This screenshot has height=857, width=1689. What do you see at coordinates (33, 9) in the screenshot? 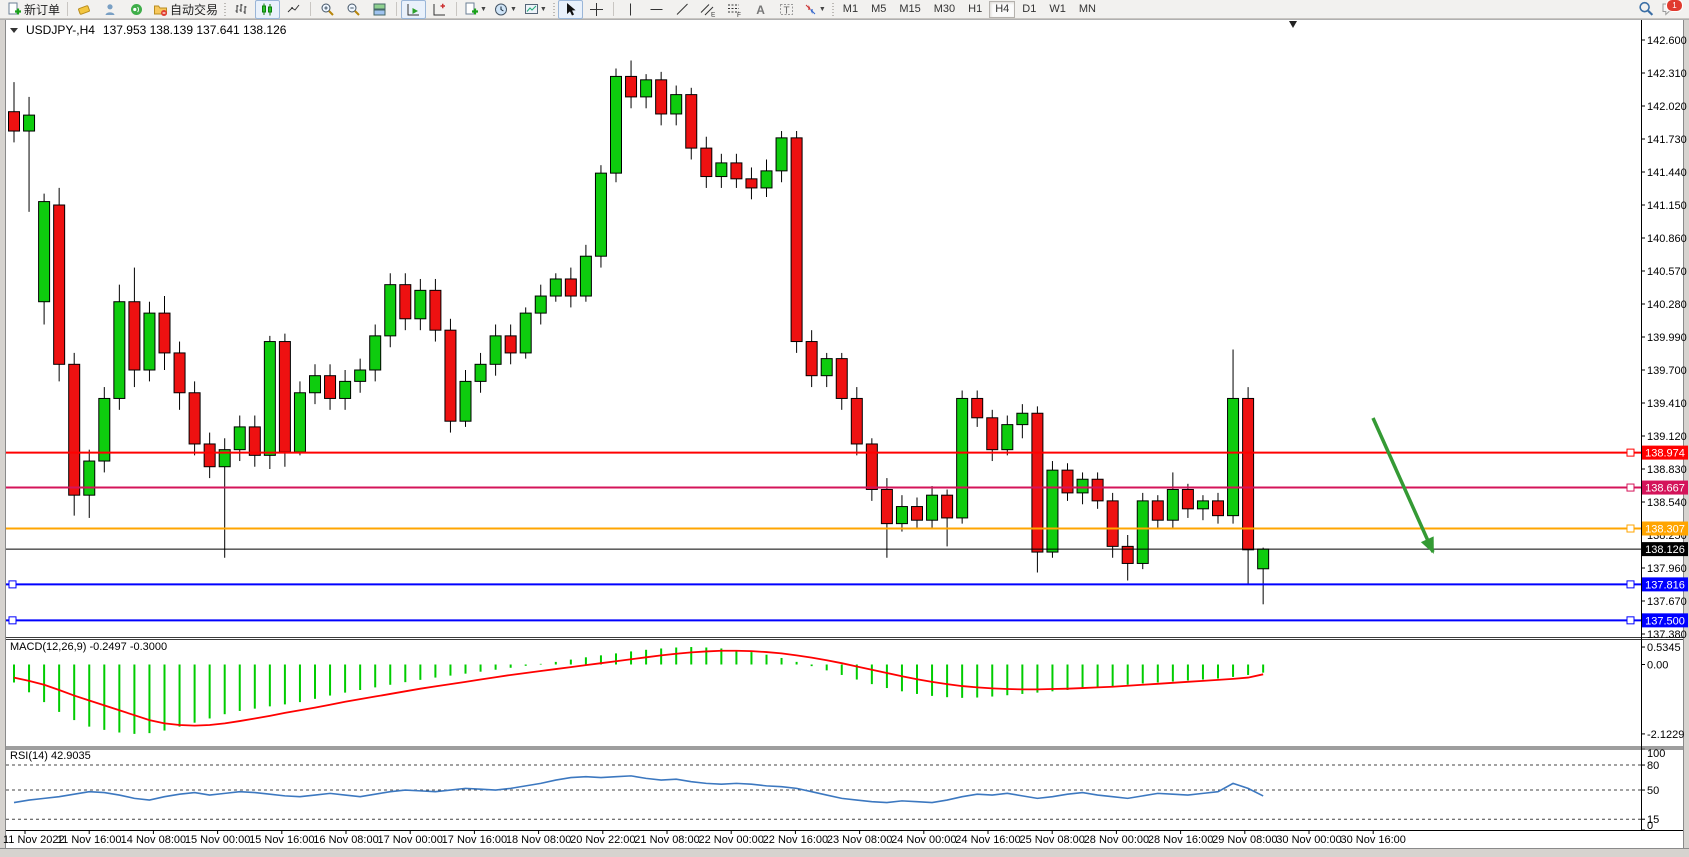
I see `new-order-button: 新订单` at bounding box center [33, 9].